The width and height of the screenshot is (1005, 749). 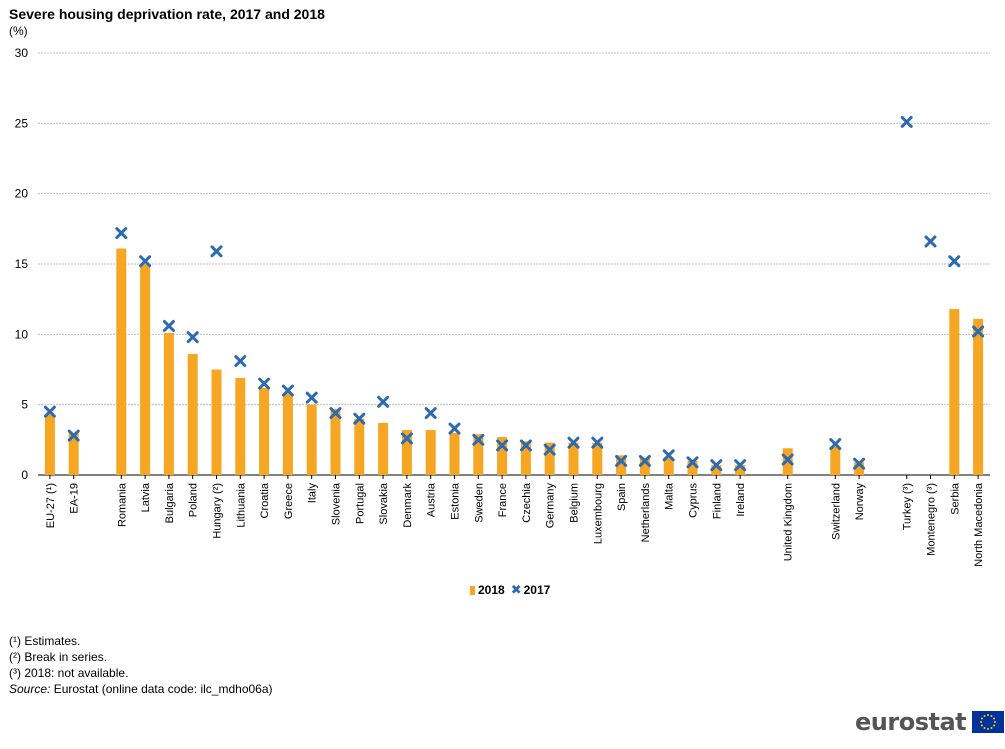 I want to click on x-tick-label: Turkey (³), so click(x=908, y=506).